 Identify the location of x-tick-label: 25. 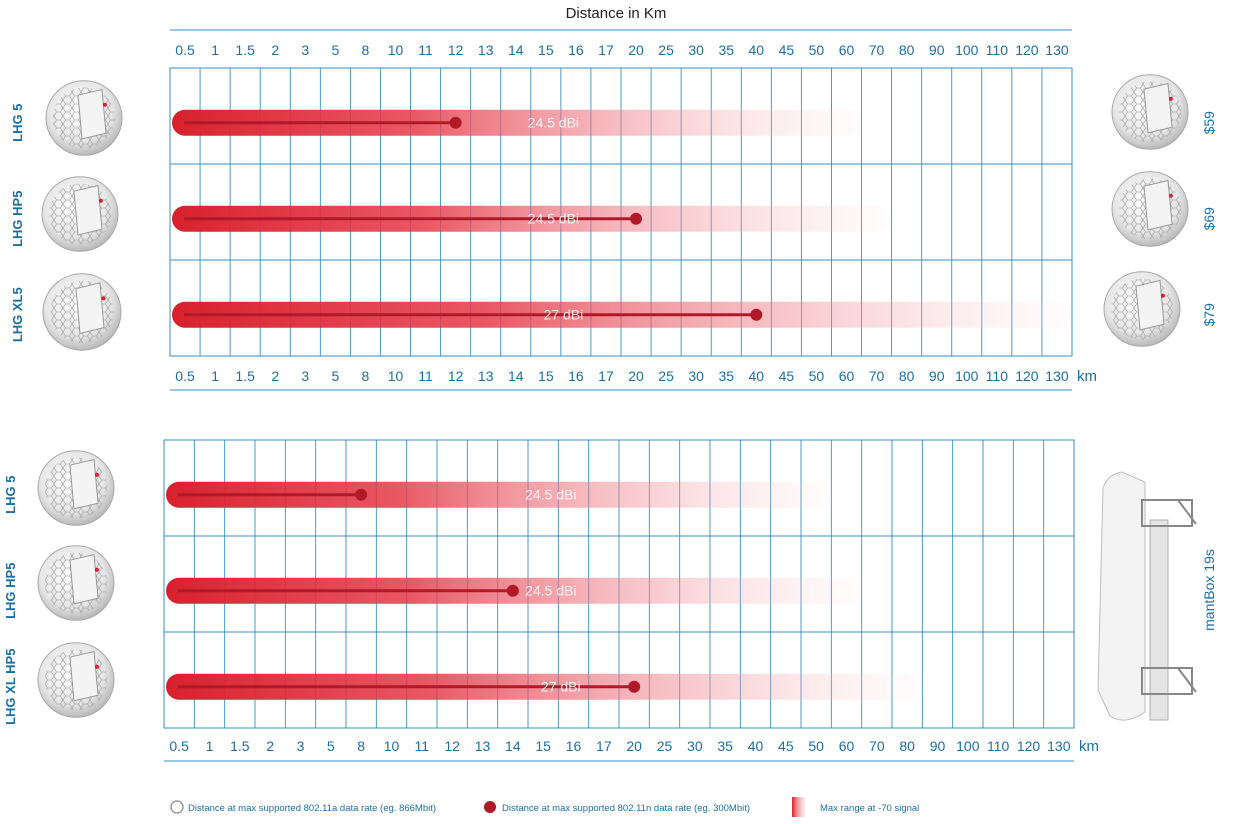
(665, 746).